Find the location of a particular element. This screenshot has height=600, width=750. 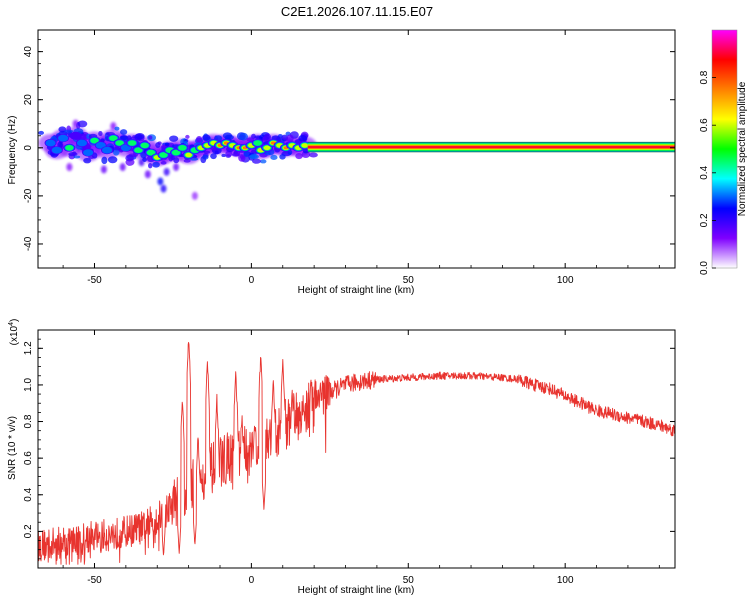

y-tick-label: -20 is located at coordinates (28, 195).